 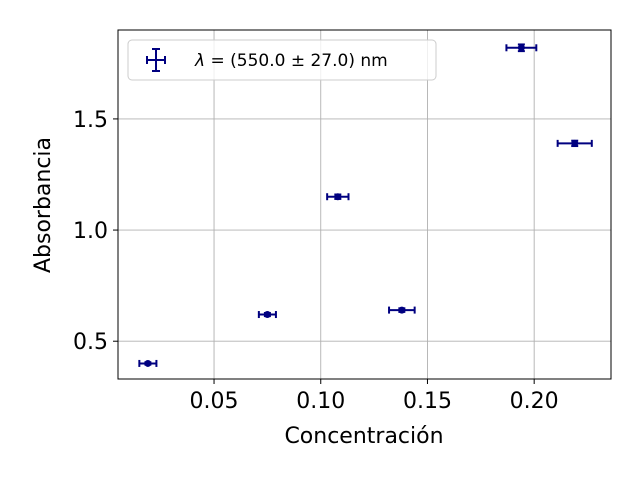 What do you see at coordinates (296, 61) in the screenshot?
I see `legend-label-rest: = (550.0 ± 27.0) nm` at bounding box center [296, 61].